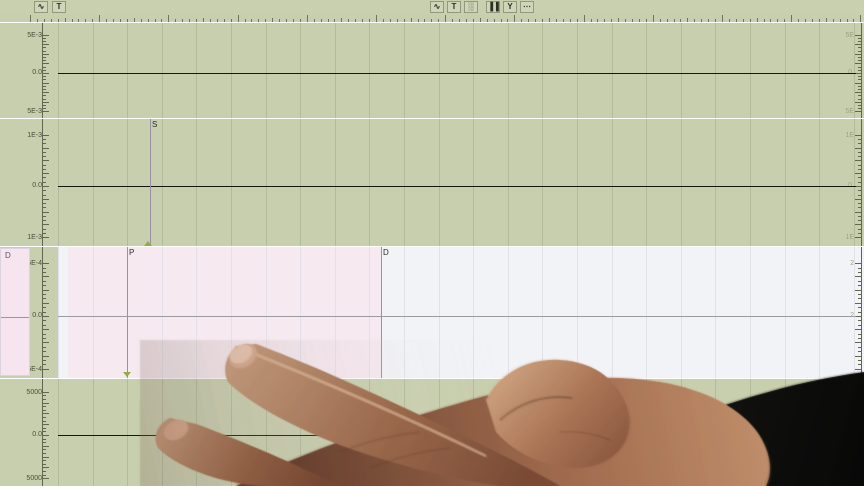  Describe the element at coordinates (148, 243) in the screenshot. I see `window-handle-start` at that location.